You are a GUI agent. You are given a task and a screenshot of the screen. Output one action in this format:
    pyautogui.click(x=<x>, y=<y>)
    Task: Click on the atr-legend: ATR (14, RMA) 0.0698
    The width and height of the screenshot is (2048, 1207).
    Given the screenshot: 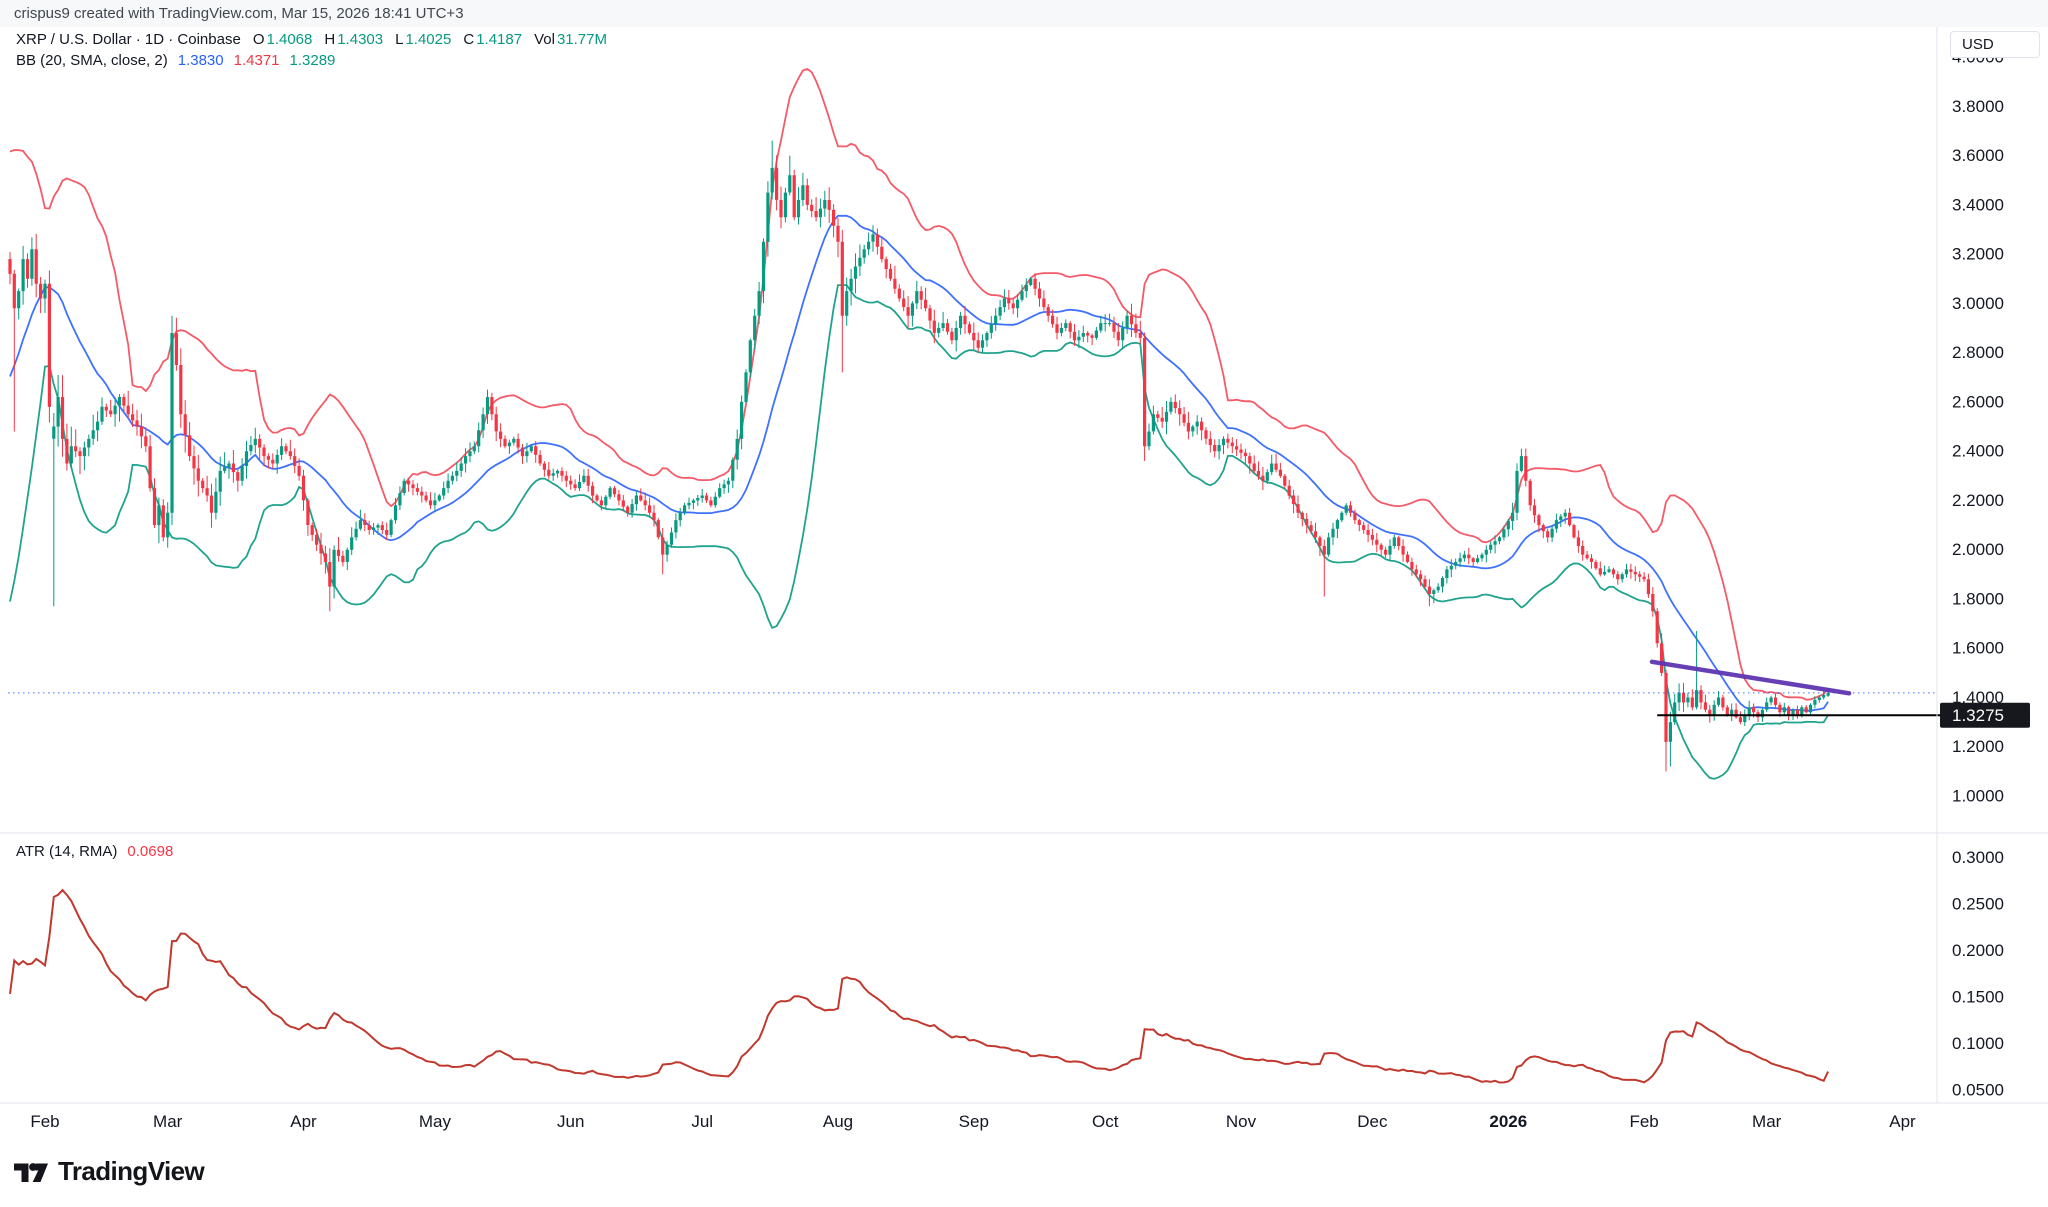 What is the action you would take?
    pyautogui.click(x=94, y=851)
    